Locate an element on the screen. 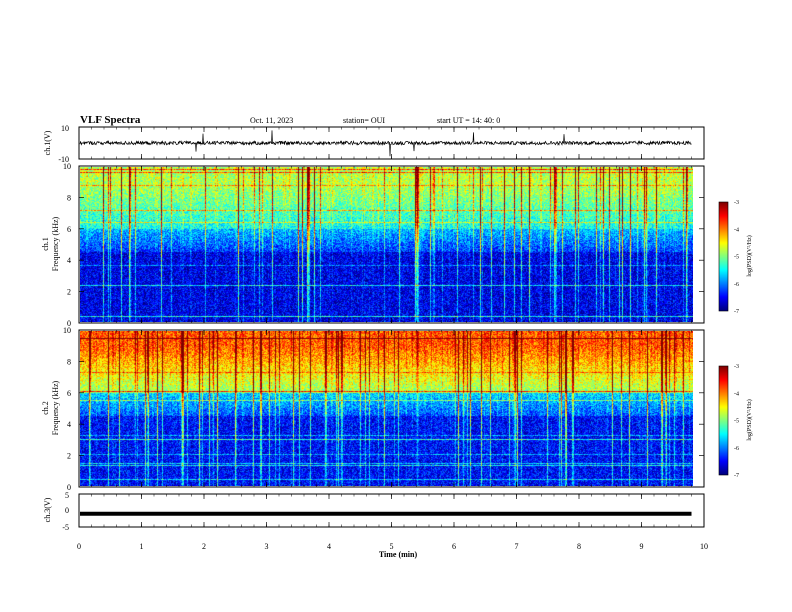 This screenshot has width=792, height=612. ch2-colorbar-label: log(PSD)(V²/Hz) is located at coordinates (749, 419).